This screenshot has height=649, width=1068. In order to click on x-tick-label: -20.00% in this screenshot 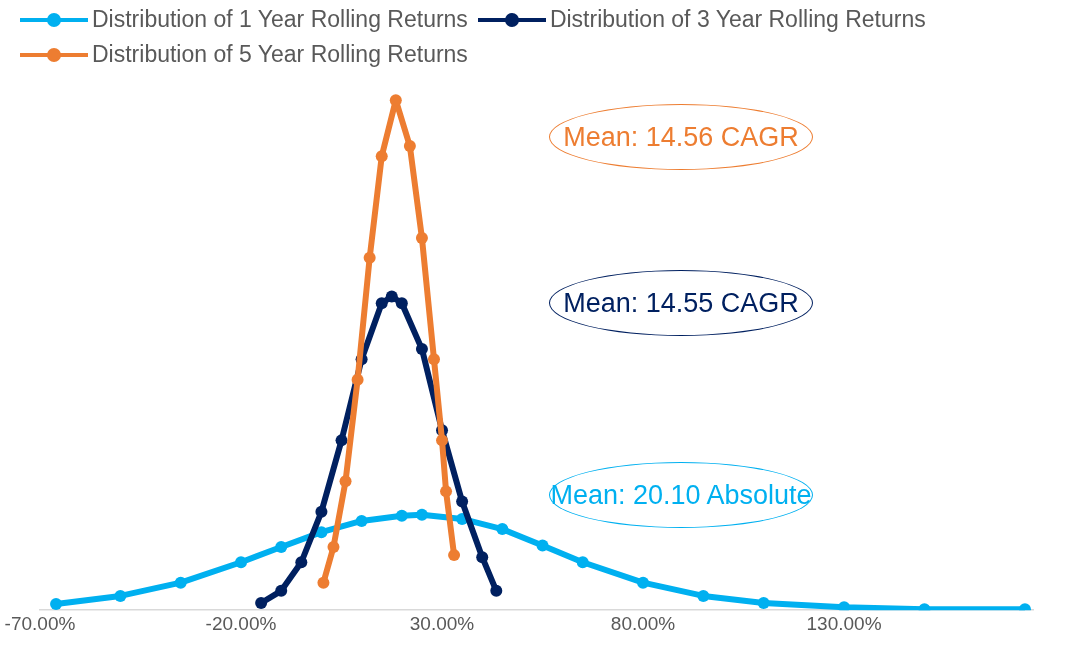, I will do `click(241, 623)`.